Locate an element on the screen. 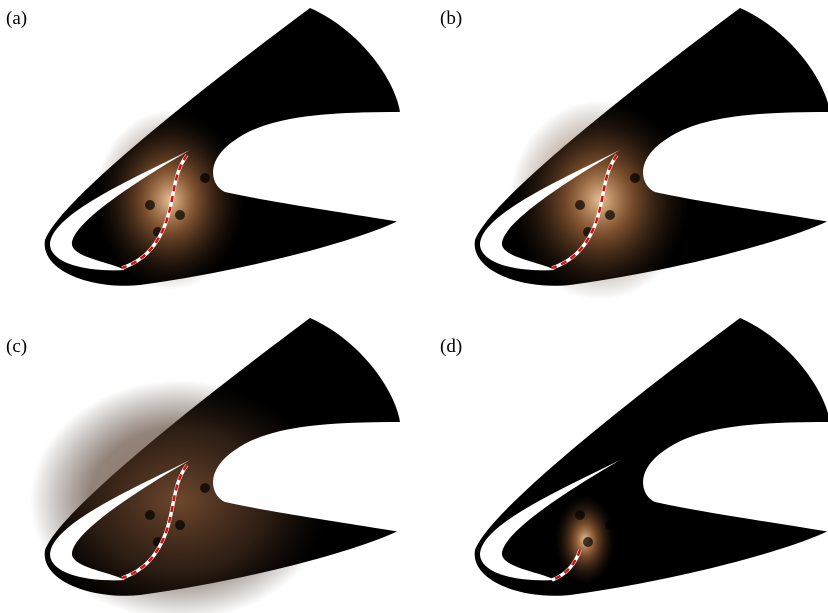  panel-label: (c) is located at coordinates (16, 346).